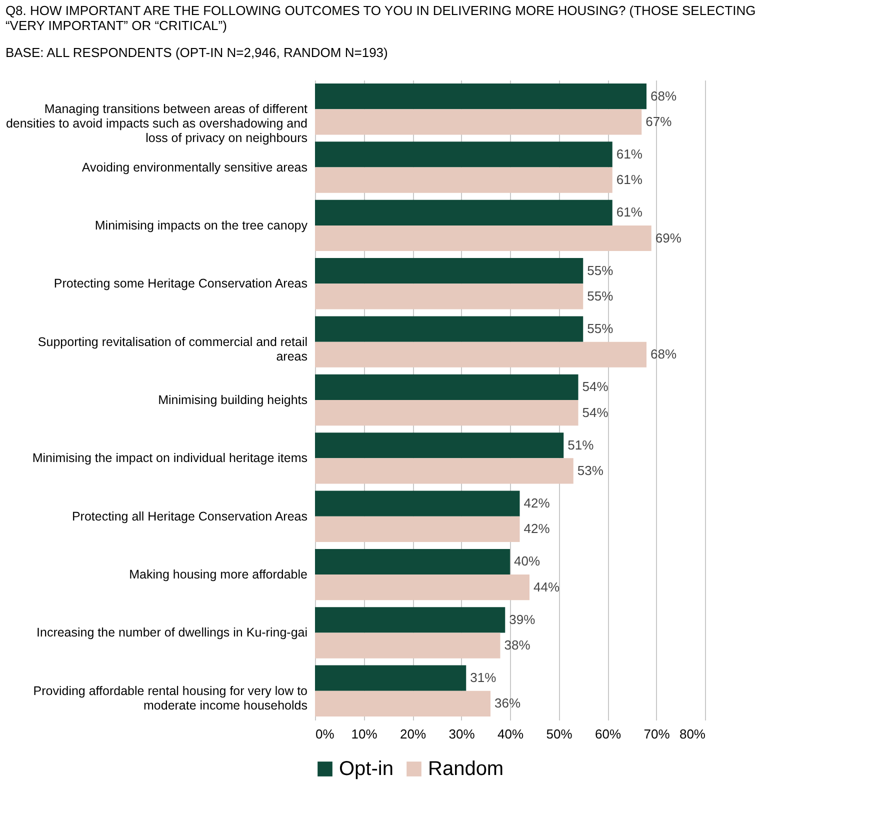 This screenshot has height=832, width=882. What do you see at coordinates (510, 734) in the screenshot?
I see `x-tick-label: 40%` at bounding box center [510, 734].